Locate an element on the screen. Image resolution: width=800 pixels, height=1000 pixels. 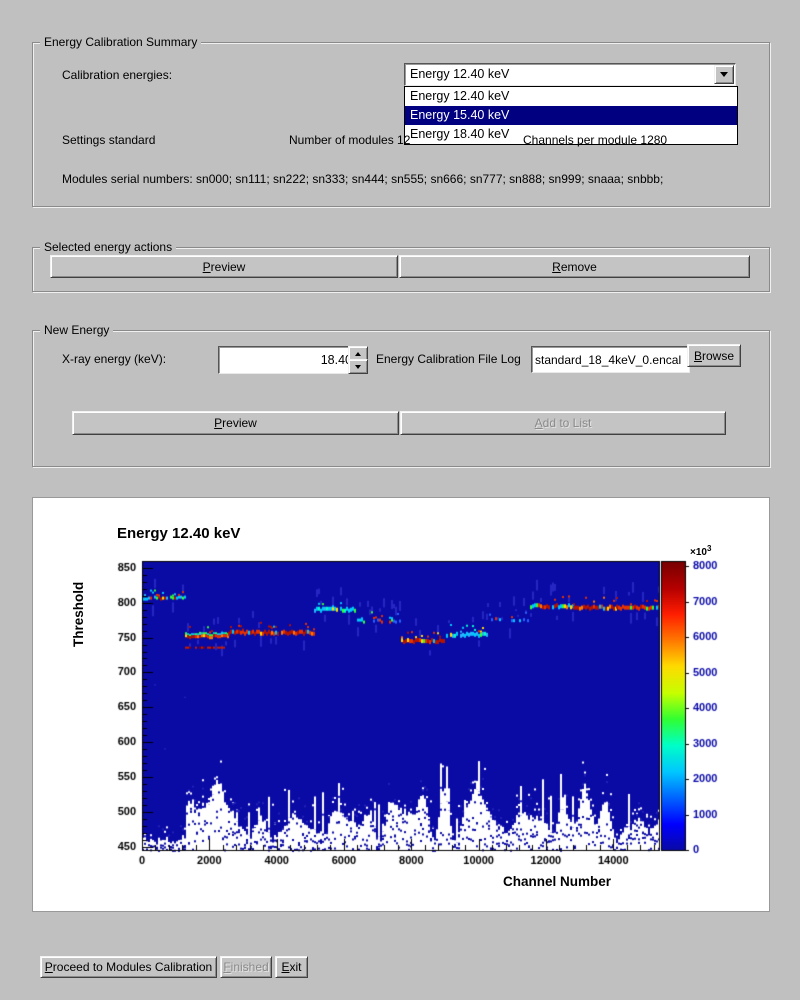
chevron-down-icon is located at coordinates (724, 74).